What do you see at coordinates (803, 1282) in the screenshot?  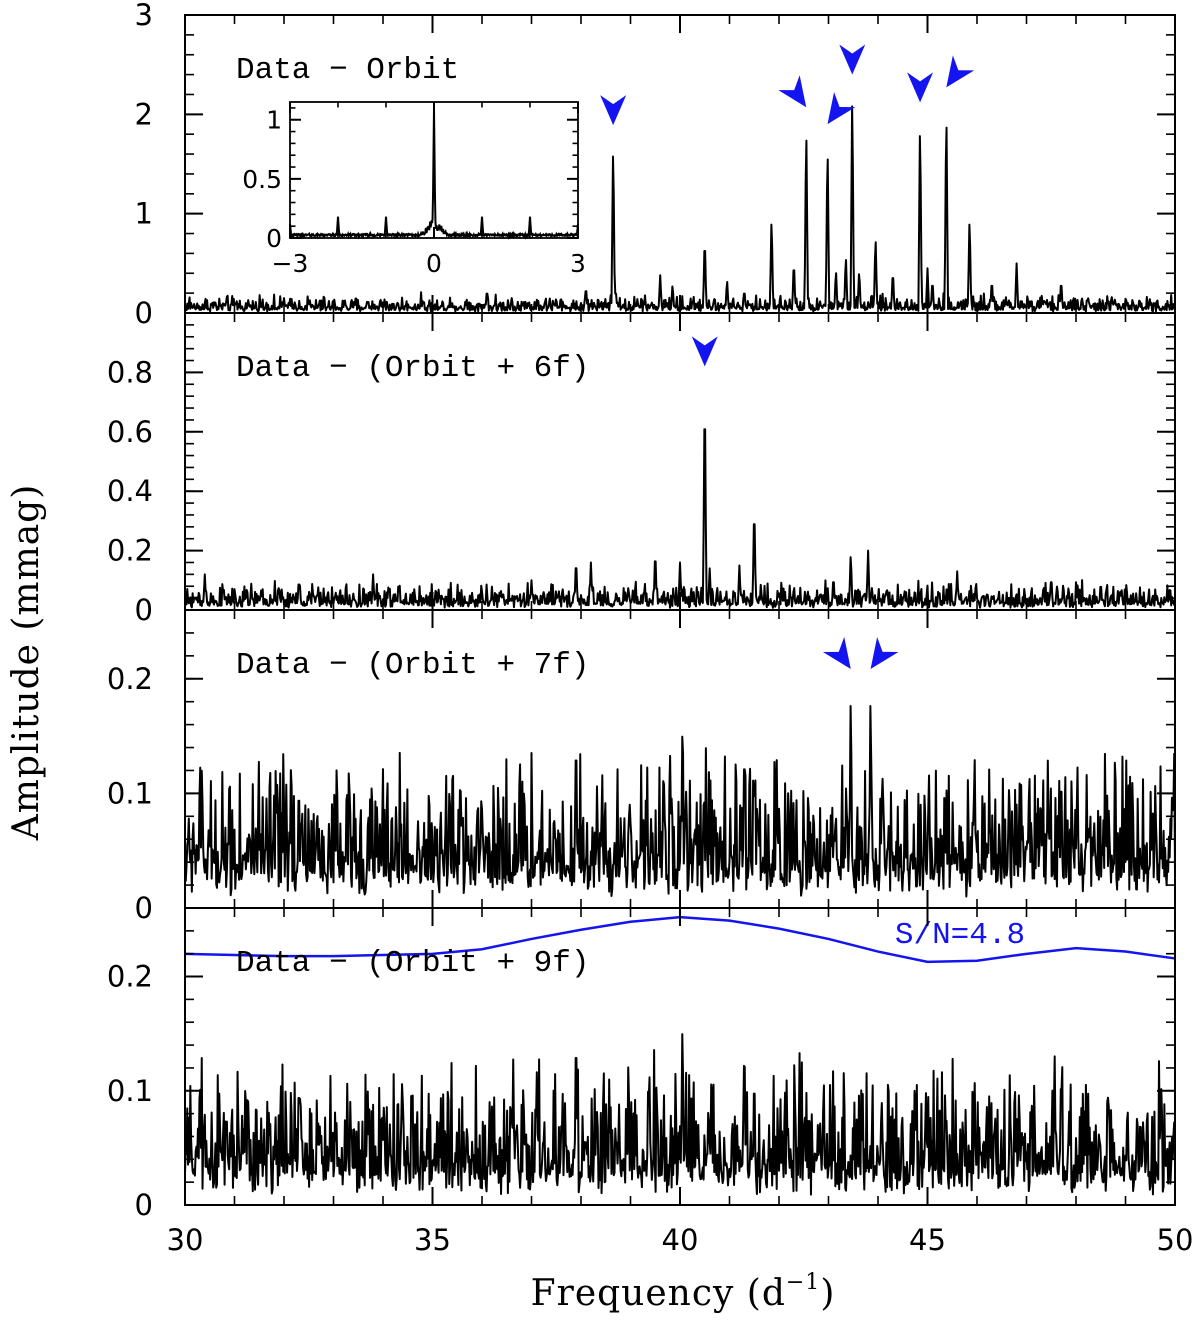 I see `x-axis-title-sup: −1` at bounding box center [803, 1282].